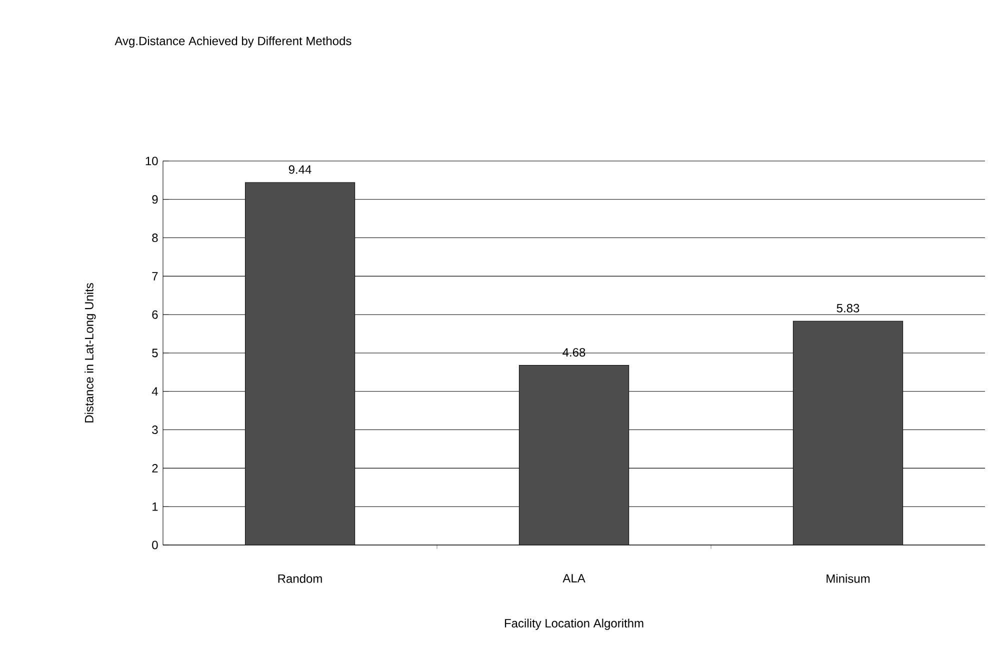 This screenshot has width=994, height=663. I want to click on y-tick-label: 4, so click(155, 391).